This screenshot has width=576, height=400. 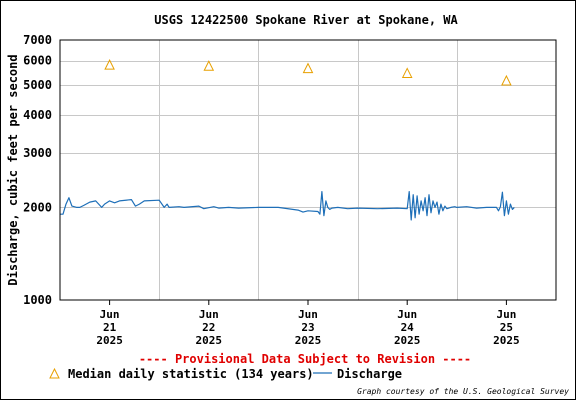 I want to click on legend-triangle-icon, so click(x=54, y=373).